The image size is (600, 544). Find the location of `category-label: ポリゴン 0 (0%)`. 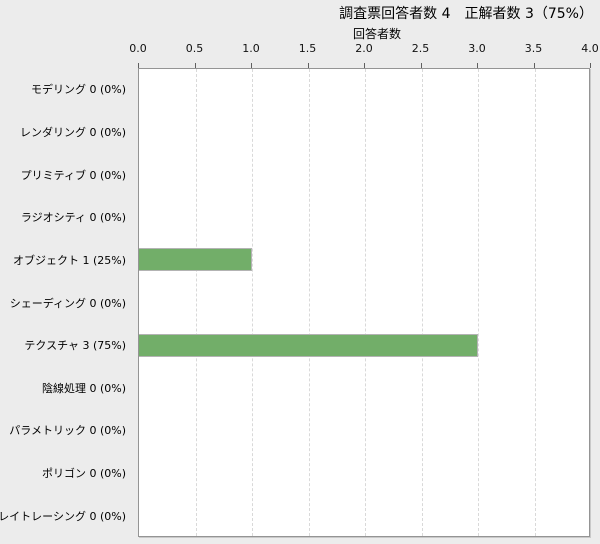

category-label: ポリゴン 0 (0%) is located at coordinates (83, 474).